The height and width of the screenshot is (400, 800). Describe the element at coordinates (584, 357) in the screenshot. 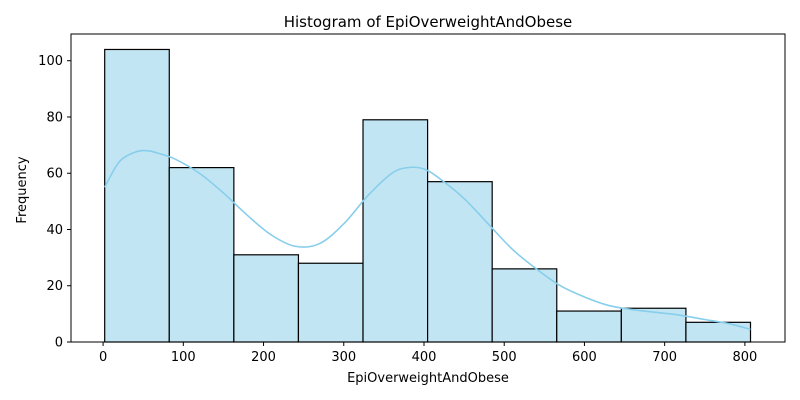

I see `x-tick-label: 600` at that location.